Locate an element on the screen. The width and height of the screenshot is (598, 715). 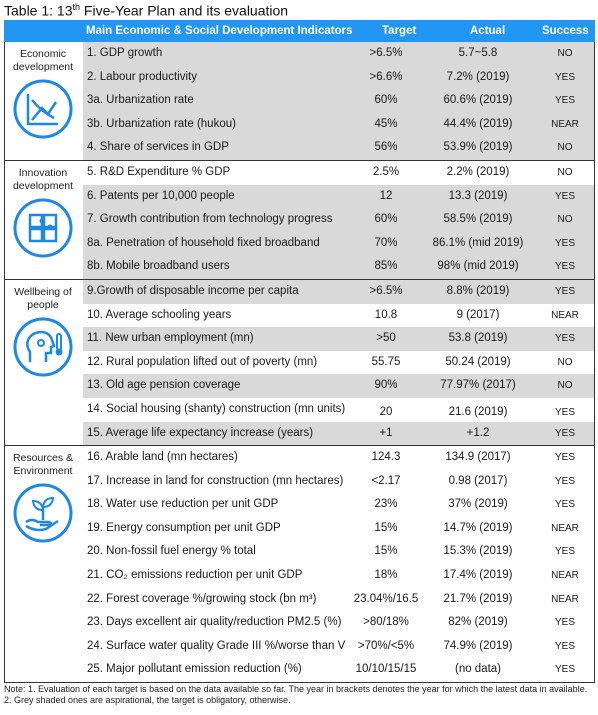
target-cell: >6.6% is located at coordinates (386, 76).